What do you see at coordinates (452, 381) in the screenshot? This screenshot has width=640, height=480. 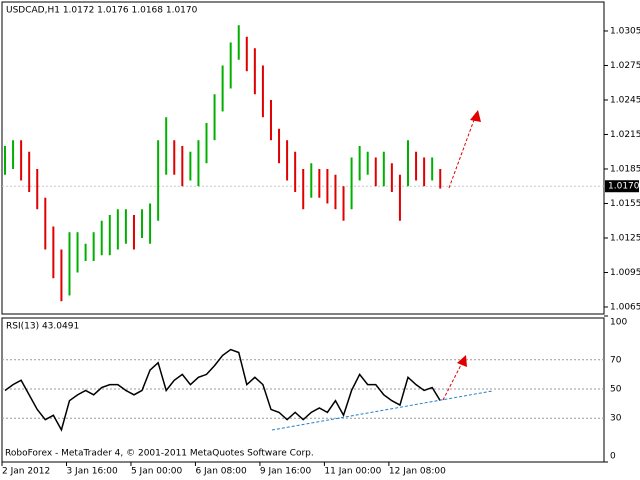 I see `rsi-arrow` at bounding box center [452, 381].